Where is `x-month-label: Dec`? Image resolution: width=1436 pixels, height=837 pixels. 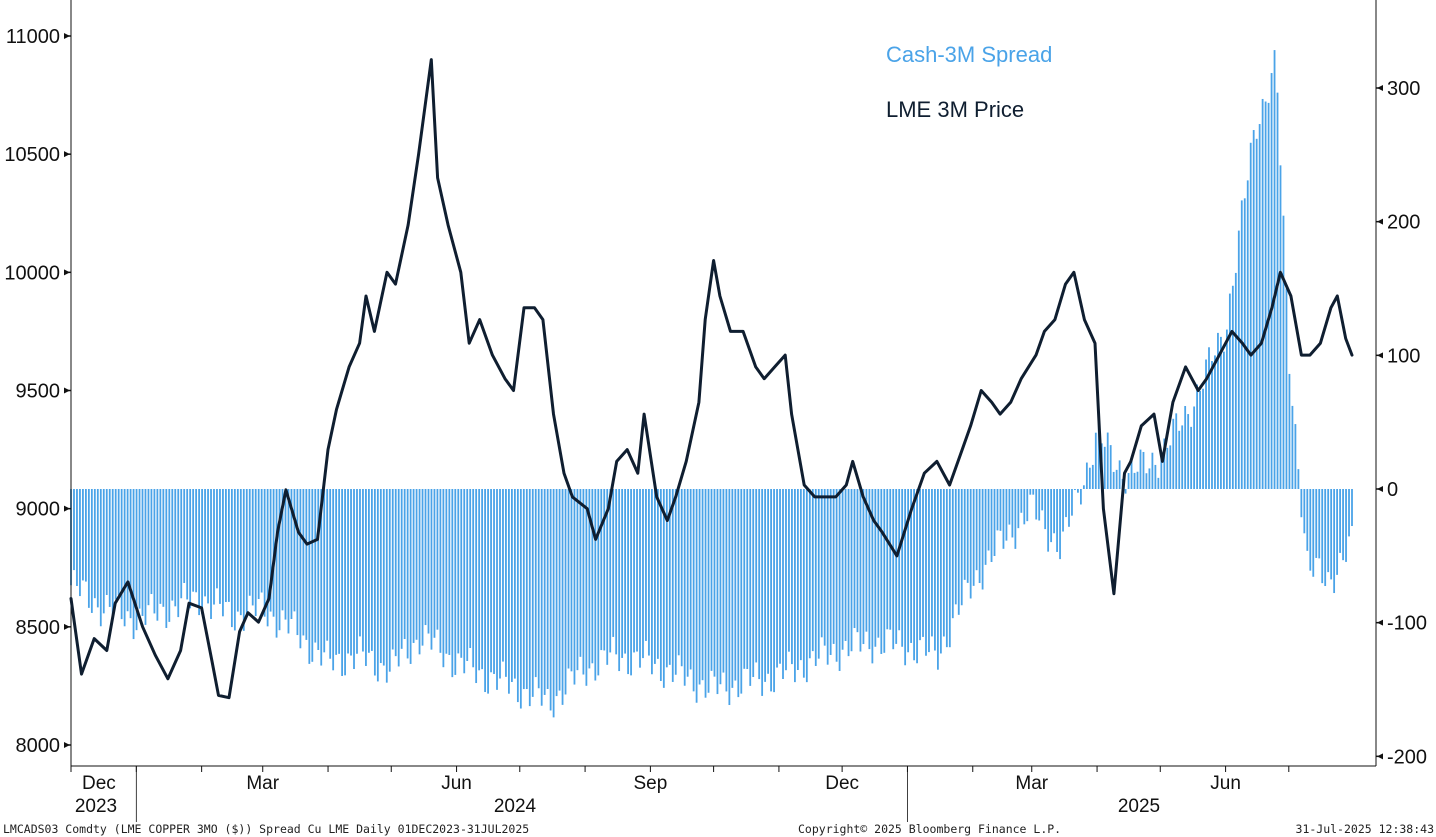
x-month-label: Dec is located at coordinates (99, 783).